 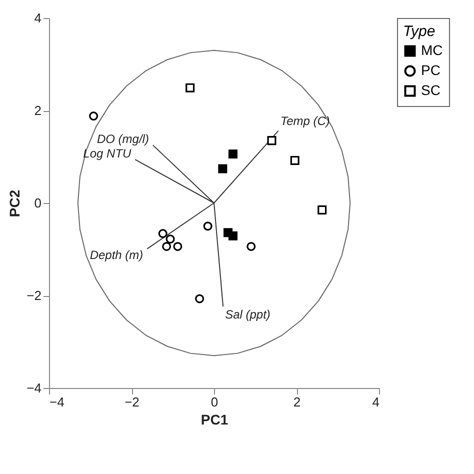 What do you see at coordinates (34, 295) in the screenshot?
I see `y-tick-label: −2` at bounding box center [34, 295].